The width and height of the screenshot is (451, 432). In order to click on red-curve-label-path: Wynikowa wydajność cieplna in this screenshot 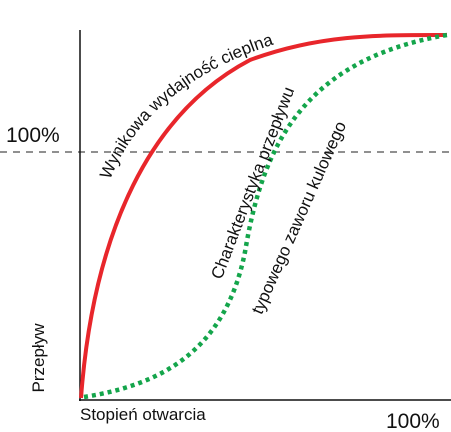, I will do `click(186, 106)`.